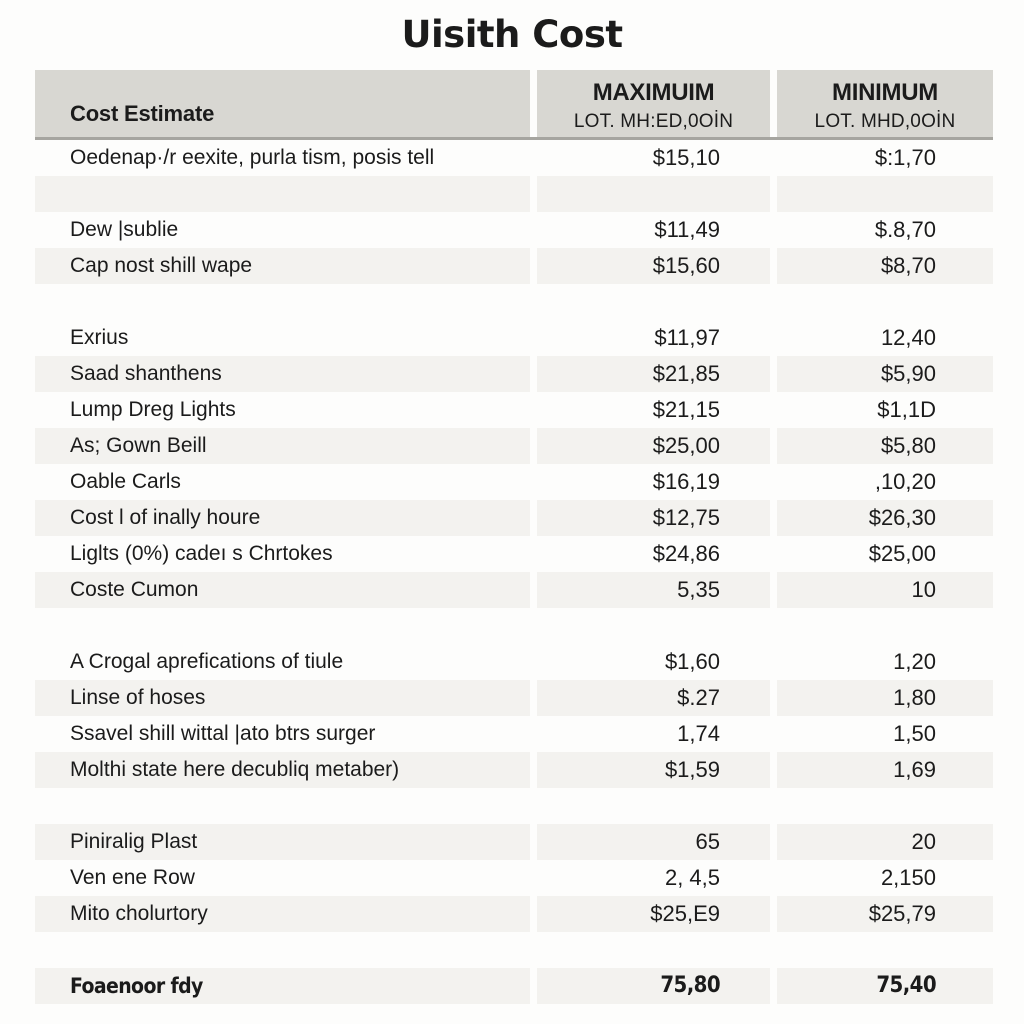 This screenshot has width=1024, height=1024. Describe the element at coordinates (282, 374) in the screenshot. I see `row-label-cell: Saad shanthens` at that location.